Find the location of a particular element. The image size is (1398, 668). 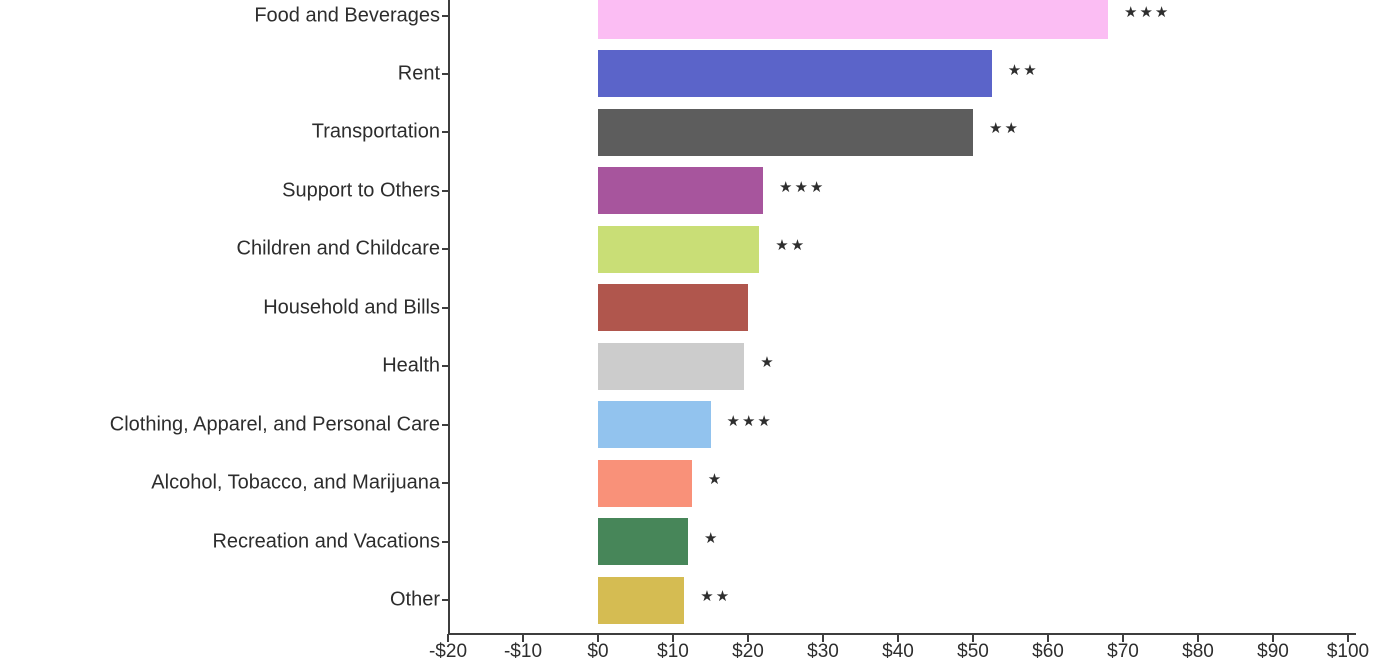

x-axis-tick-label: $80 is located at coordinates (1198, 651).